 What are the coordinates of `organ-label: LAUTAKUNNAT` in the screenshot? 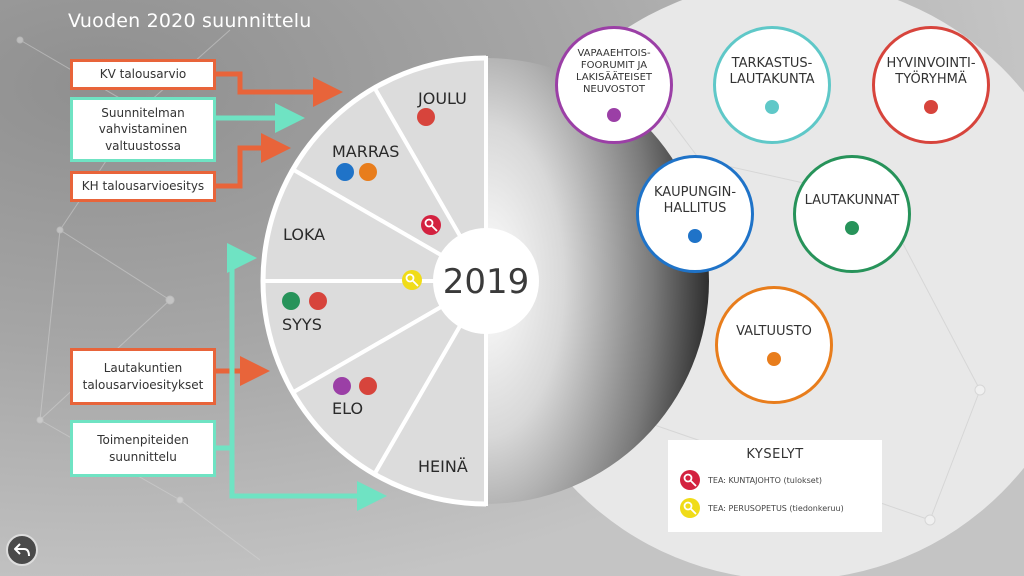 It's located at (852, 200).